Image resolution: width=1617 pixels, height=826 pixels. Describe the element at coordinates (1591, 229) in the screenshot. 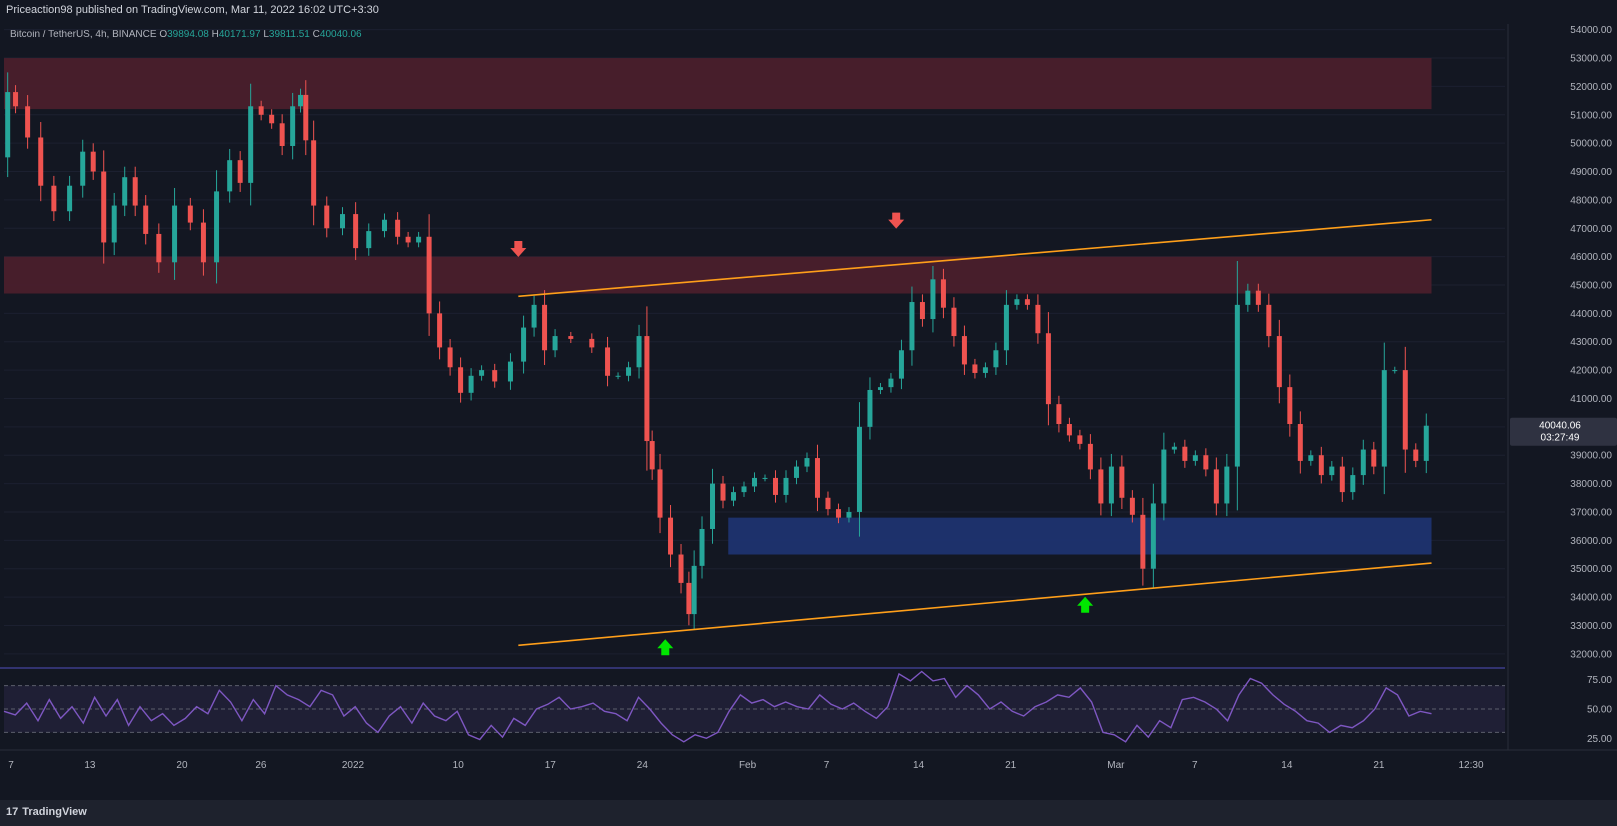

I see `price-tick-label: 47000.00` at that location.